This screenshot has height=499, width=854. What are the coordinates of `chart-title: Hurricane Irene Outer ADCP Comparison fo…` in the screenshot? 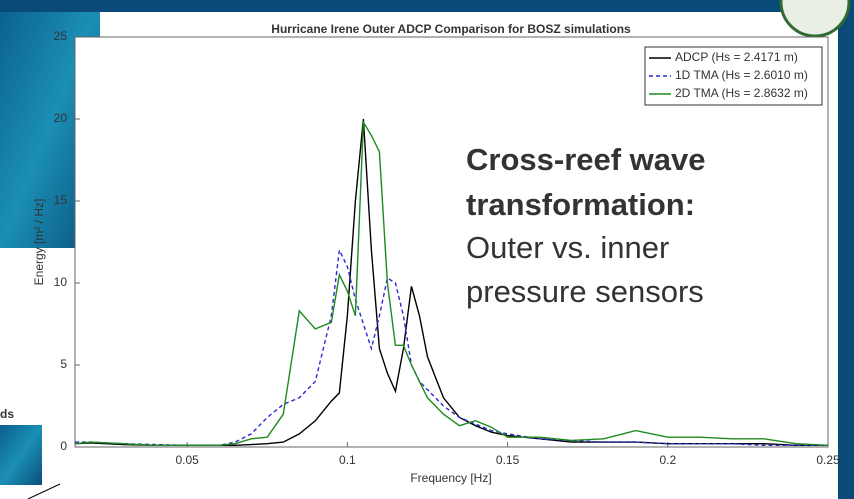 It's located at (451, 29).